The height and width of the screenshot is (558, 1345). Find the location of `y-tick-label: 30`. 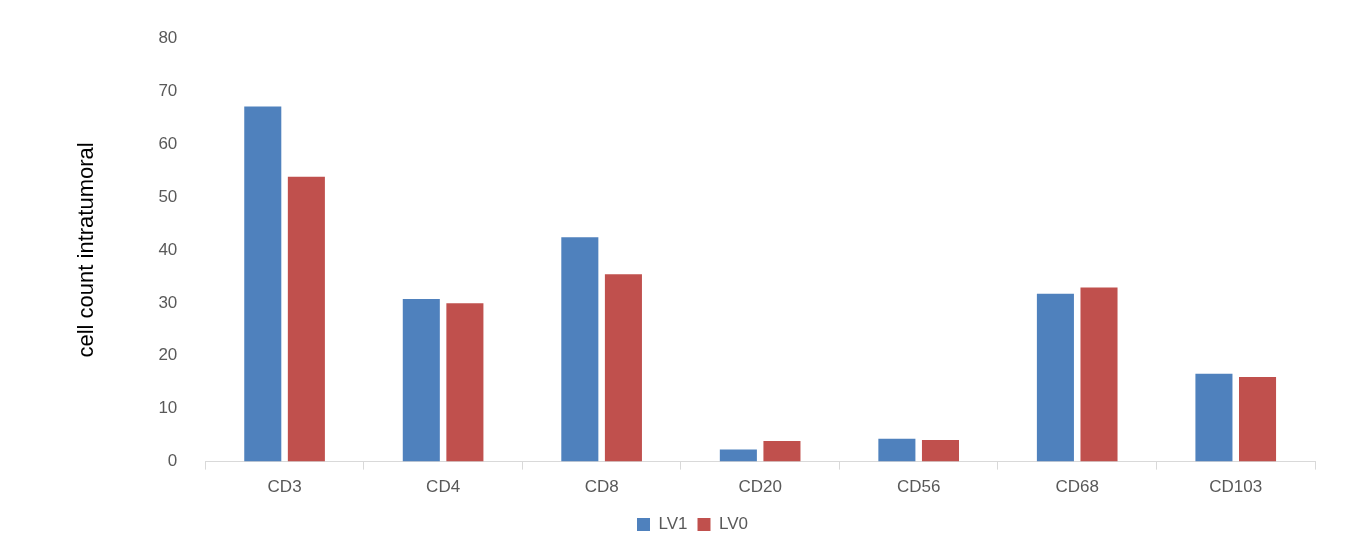

y-tick-label: 30 is located at coordinates (168, 302).